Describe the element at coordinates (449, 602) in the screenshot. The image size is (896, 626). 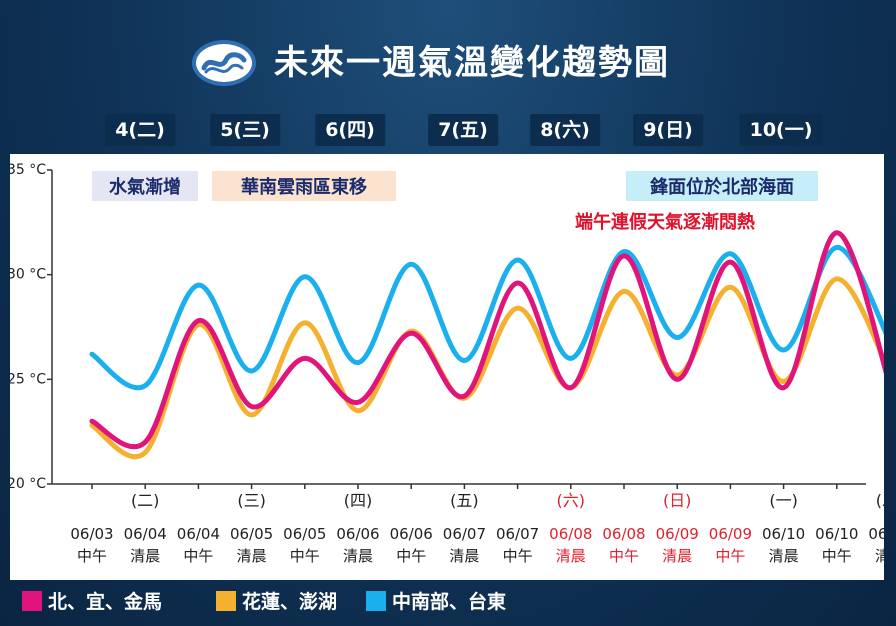
I see `legend-label: 中南部、台東` at that location.